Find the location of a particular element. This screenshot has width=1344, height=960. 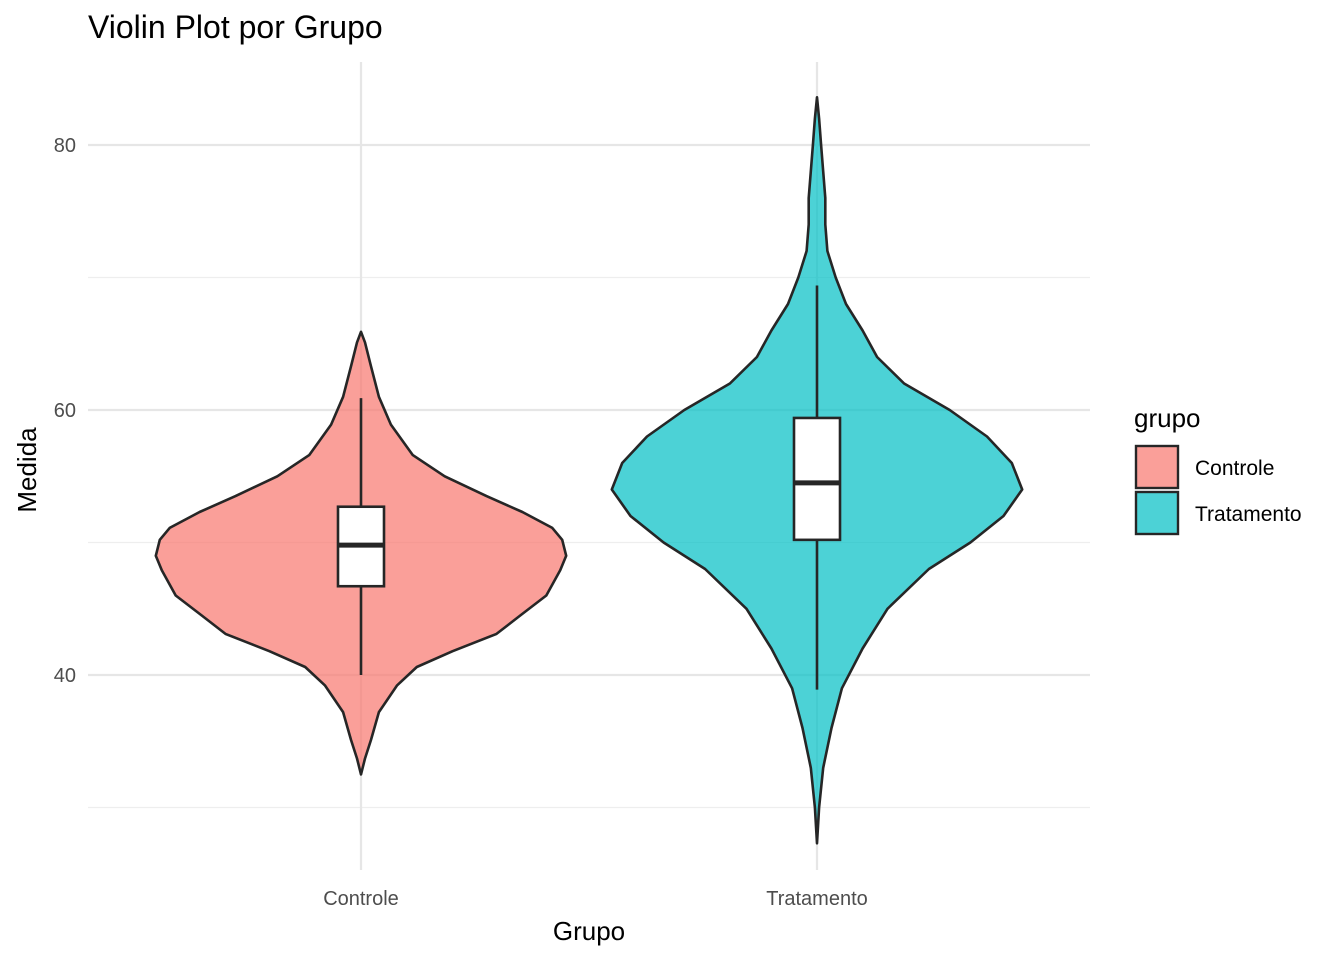

legend-label-controle: Controle is located at coordinates (1234, 468).